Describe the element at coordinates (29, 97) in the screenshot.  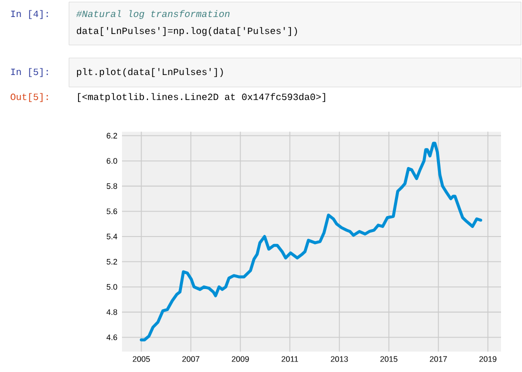
I see `text: Out[5]:` at that location.